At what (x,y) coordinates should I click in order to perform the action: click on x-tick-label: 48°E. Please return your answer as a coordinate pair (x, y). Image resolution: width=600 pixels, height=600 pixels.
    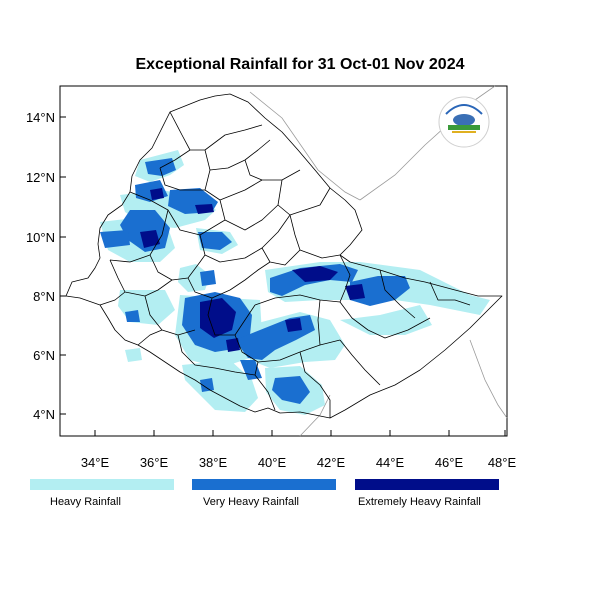
    Looking at the image, I should click on (502, 462).